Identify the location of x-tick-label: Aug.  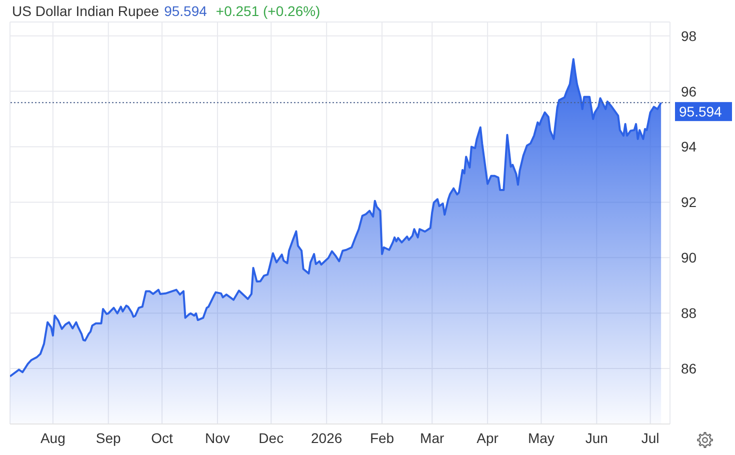
(53, 438).